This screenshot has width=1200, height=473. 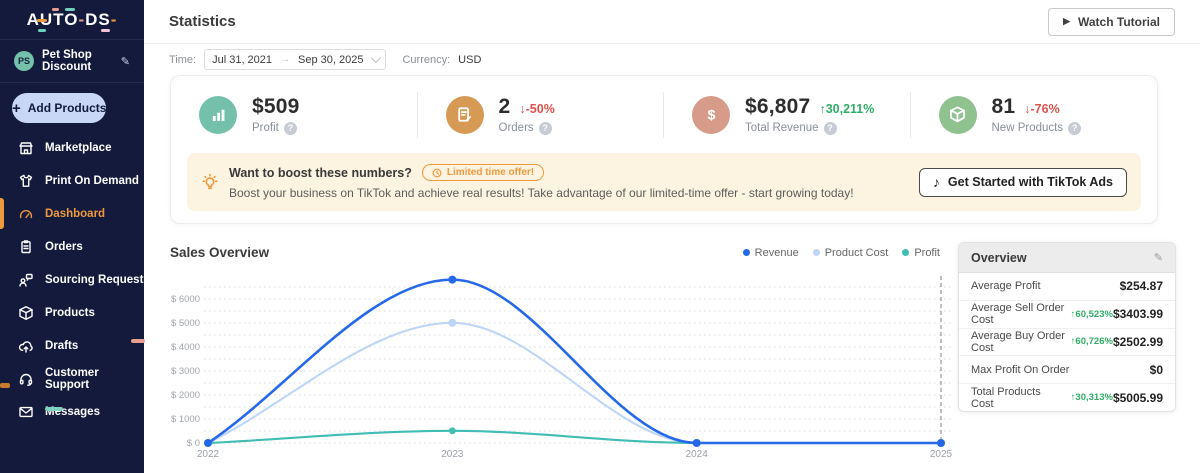 What do you see at coordinates (1020, 369) in the screenshot?
I see `overview-row-label: Max Profit On Order` at bounding box center [1020, 369].